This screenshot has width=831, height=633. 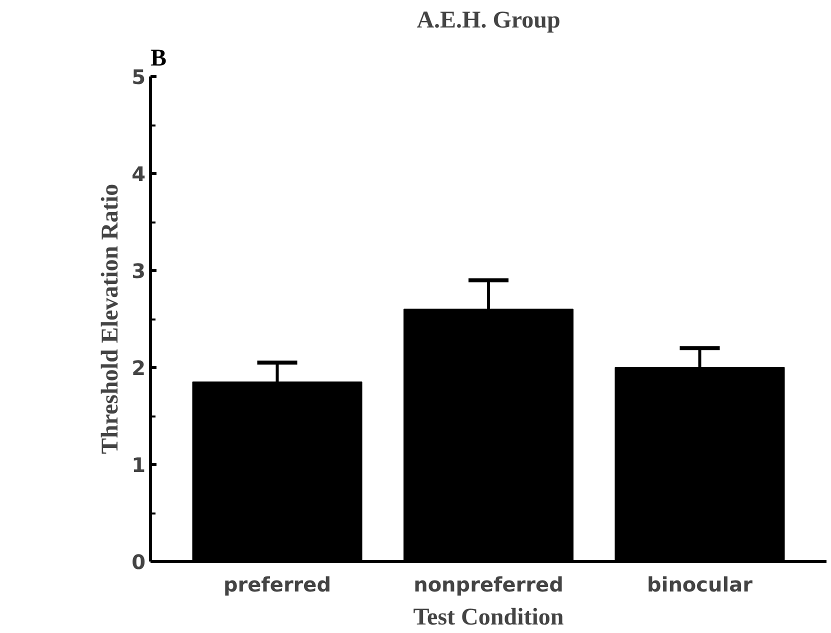 I want to click on text: B, so click(x=158, y=59).